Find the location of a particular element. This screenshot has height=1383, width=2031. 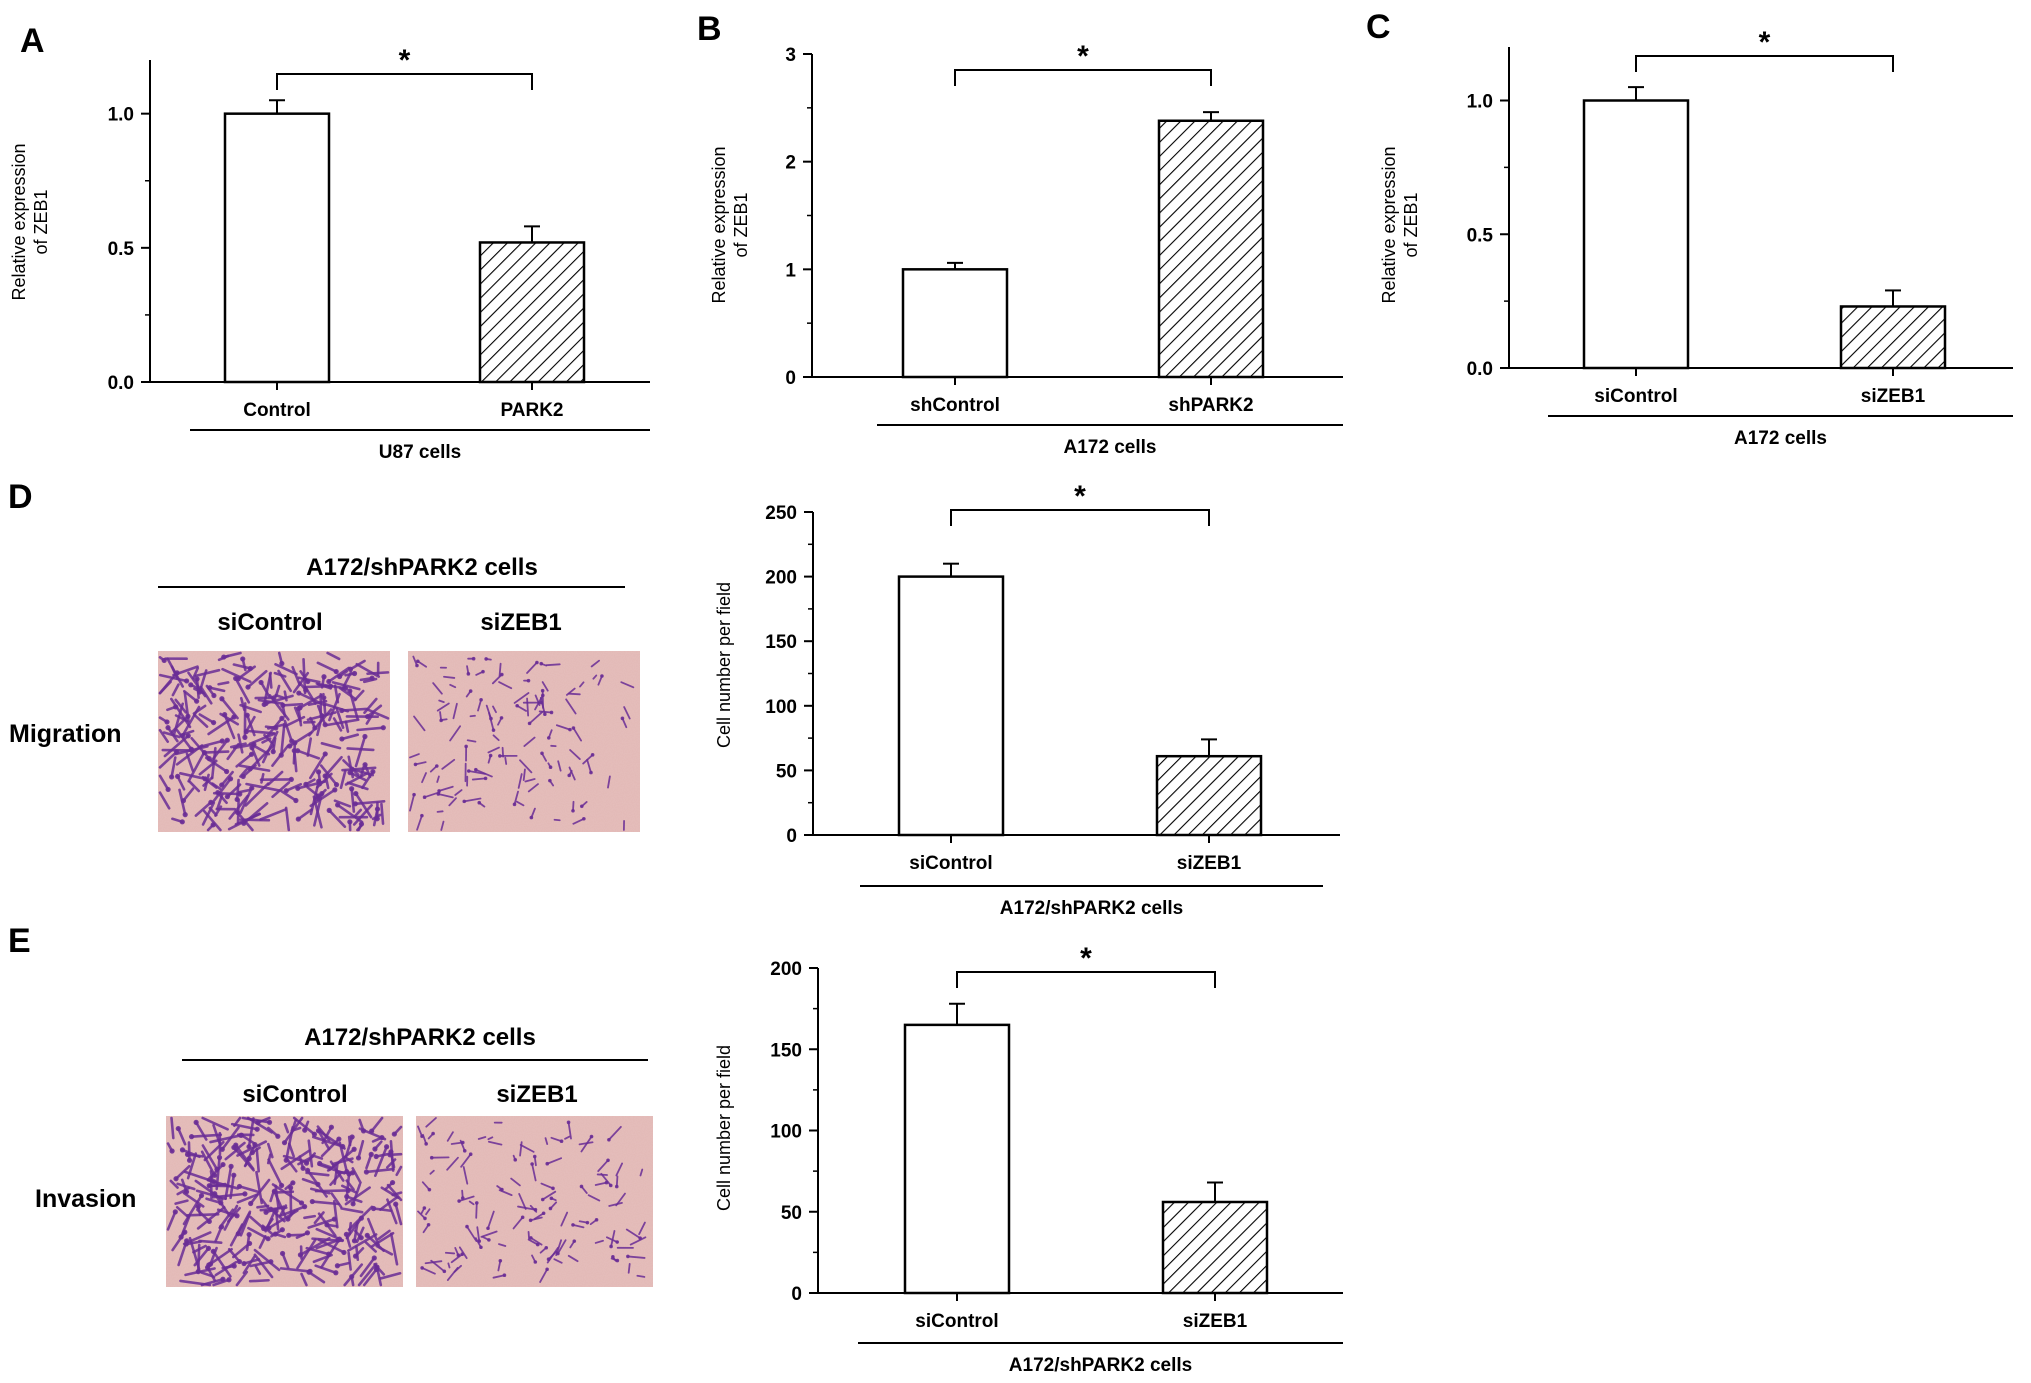

y-tick-label: 250 is located at coordinates (781, 513).